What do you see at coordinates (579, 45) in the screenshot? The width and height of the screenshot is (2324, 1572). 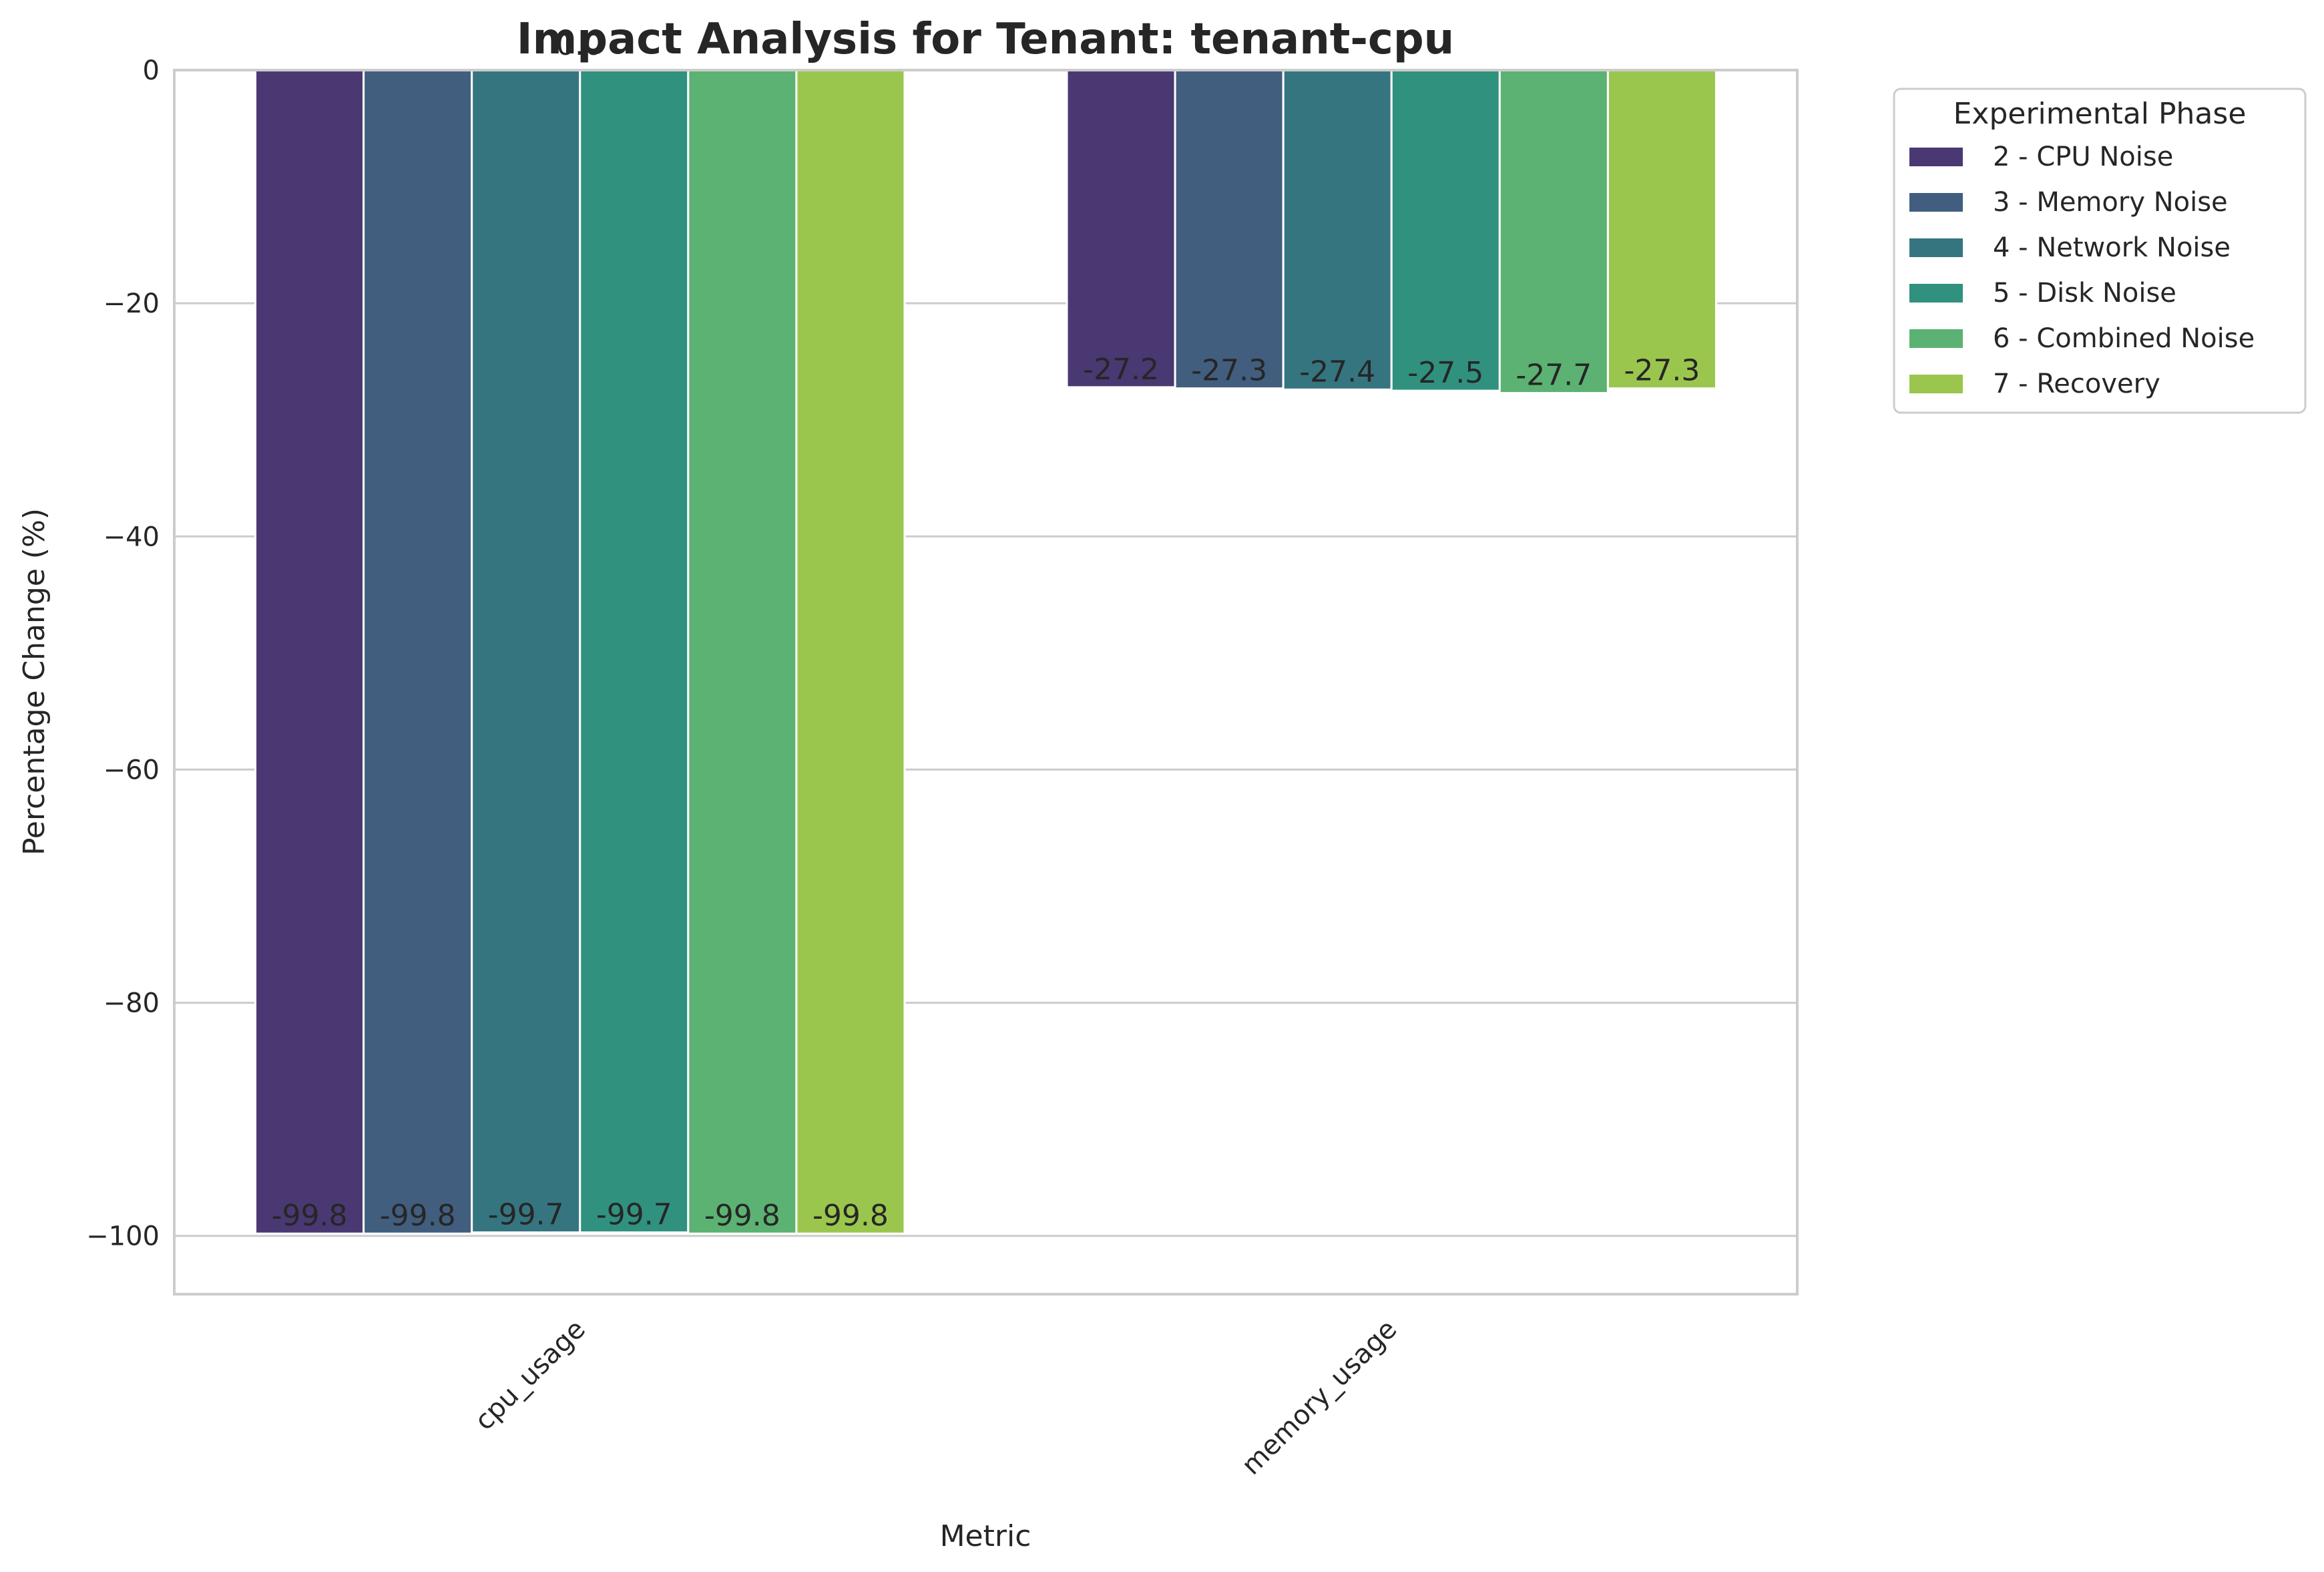 I see `extra-data-label: 0.0` at bounding box center [579, 45].